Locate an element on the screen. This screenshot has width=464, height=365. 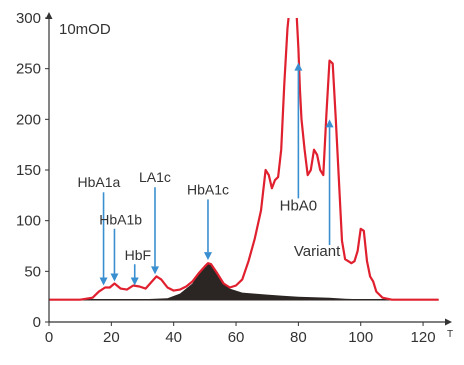
y-tick-label: 50 is located at coordinates (32, 271).